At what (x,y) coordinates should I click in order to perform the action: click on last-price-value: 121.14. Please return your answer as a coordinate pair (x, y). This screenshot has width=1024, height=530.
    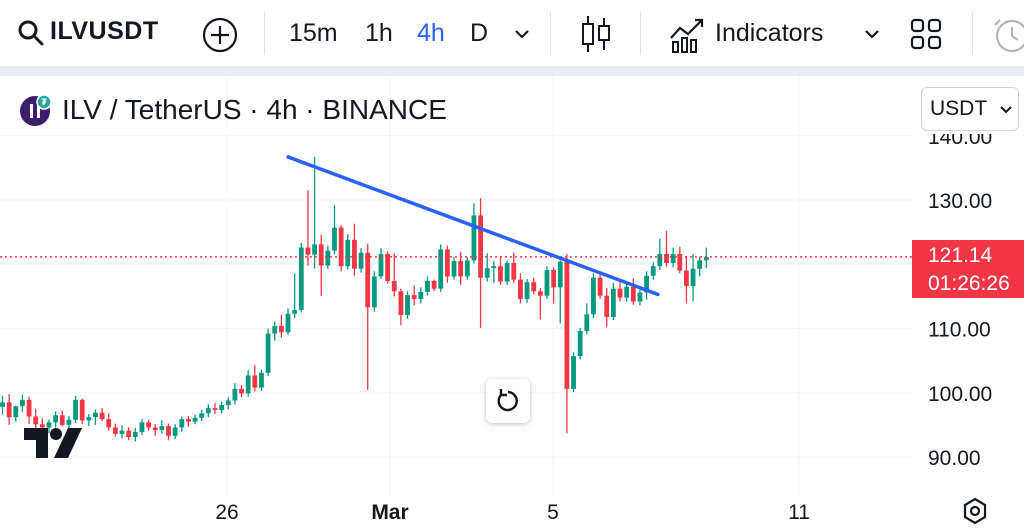
    Looking at the image, I should click on (960, 255).